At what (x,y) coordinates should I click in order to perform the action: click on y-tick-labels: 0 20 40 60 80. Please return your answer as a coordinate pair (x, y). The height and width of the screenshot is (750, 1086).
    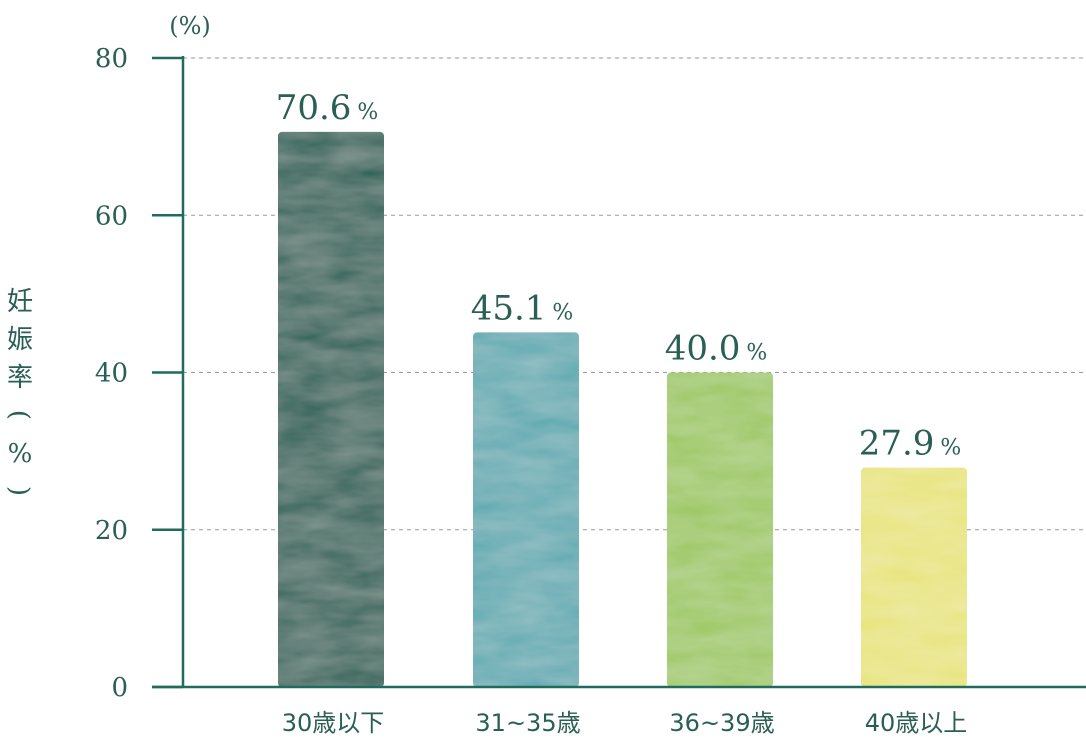
    Looking at the image, I should click on (111, 373).